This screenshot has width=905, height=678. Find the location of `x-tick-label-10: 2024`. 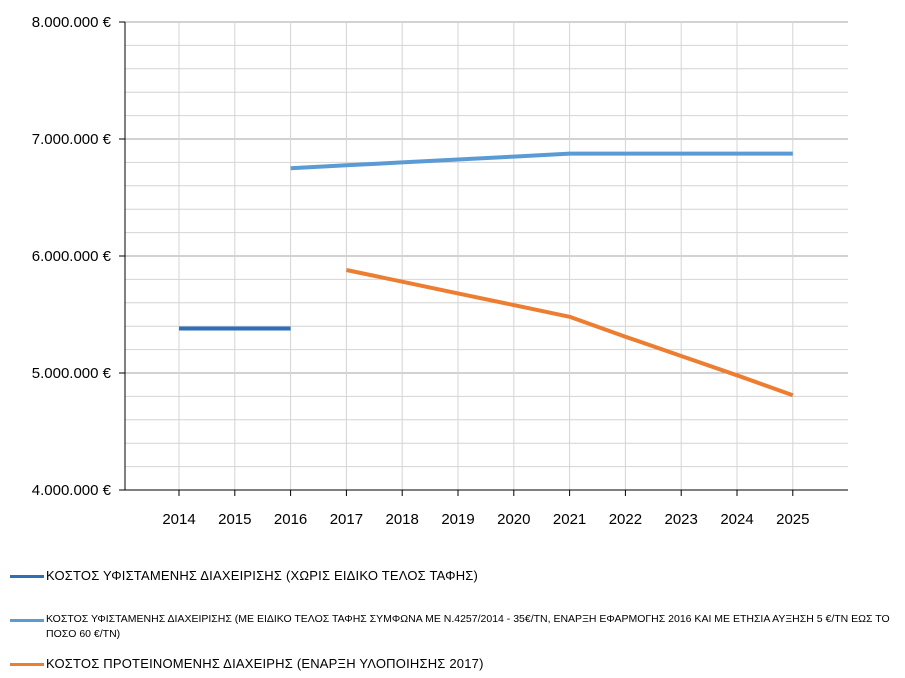

x-tick-label-10: 2024 is located at coordinates (736, 519).